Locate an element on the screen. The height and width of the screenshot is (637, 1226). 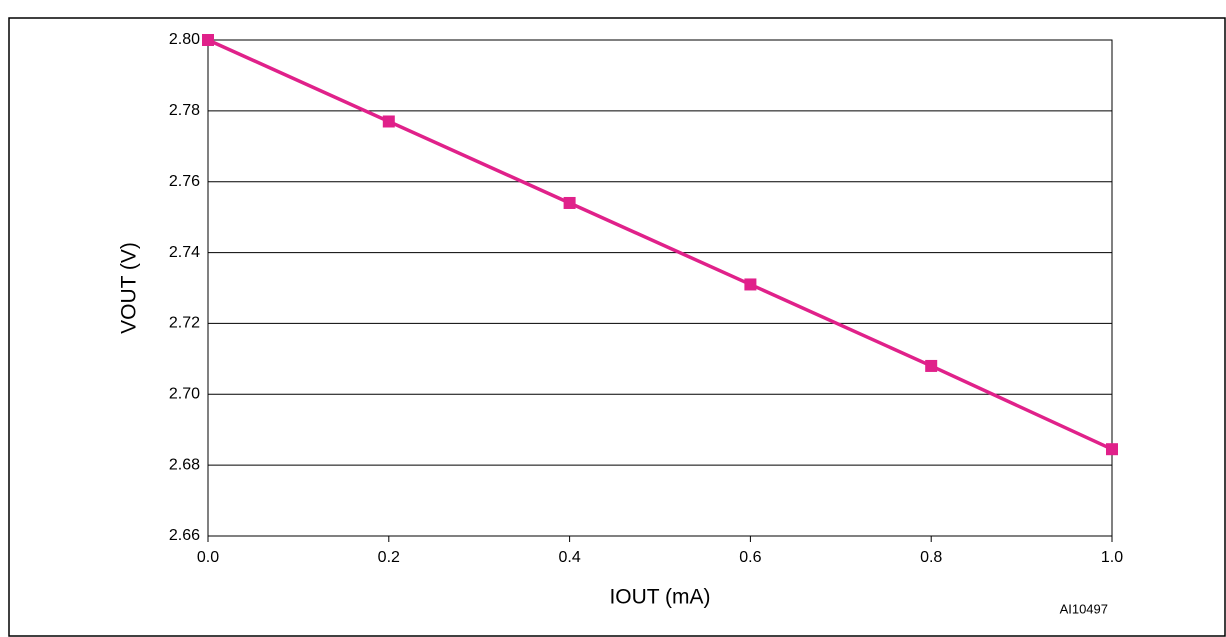
x-tick-label: 0.6 is located at coordinates (750, 557).